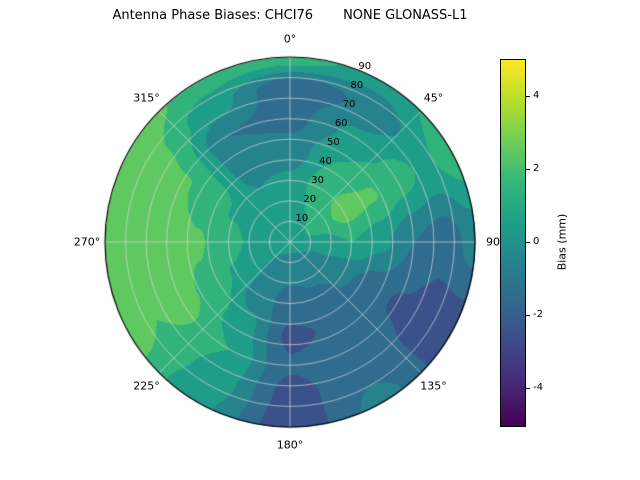  What do you see at coordinates (433, 386) in the screenshot?
I see `azimuth-tick-label: 135°` at bounding box center [433, 386].